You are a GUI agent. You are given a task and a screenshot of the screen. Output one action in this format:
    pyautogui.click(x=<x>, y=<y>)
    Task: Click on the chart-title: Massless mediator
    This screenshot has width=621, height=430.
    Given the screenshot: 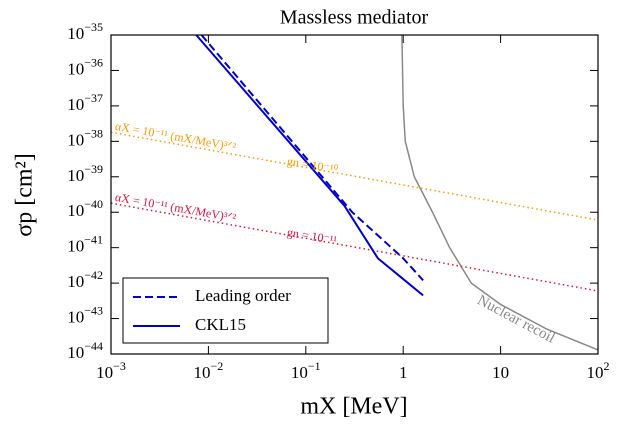 What is the action you would take?
    pyautogui.click(x=354, y=18)
    